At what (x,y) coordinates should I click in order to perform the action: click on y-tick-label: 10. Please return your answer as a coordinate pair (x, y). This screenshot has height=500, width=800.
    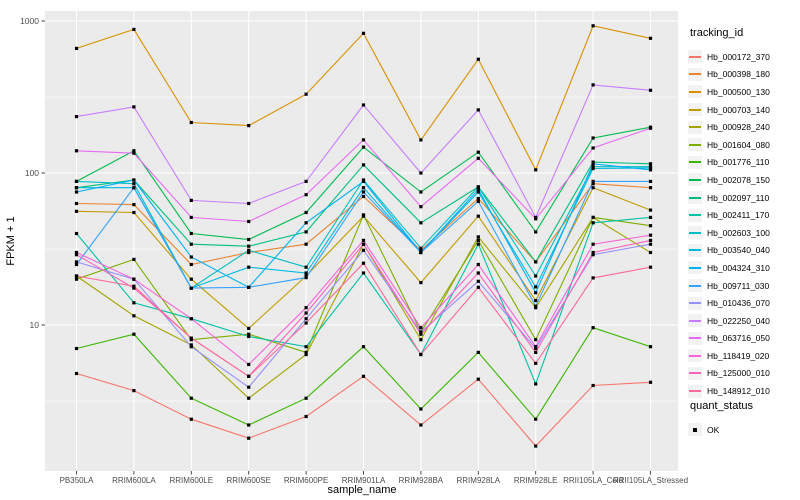
    Looking at the image, I should click on (35, 325).